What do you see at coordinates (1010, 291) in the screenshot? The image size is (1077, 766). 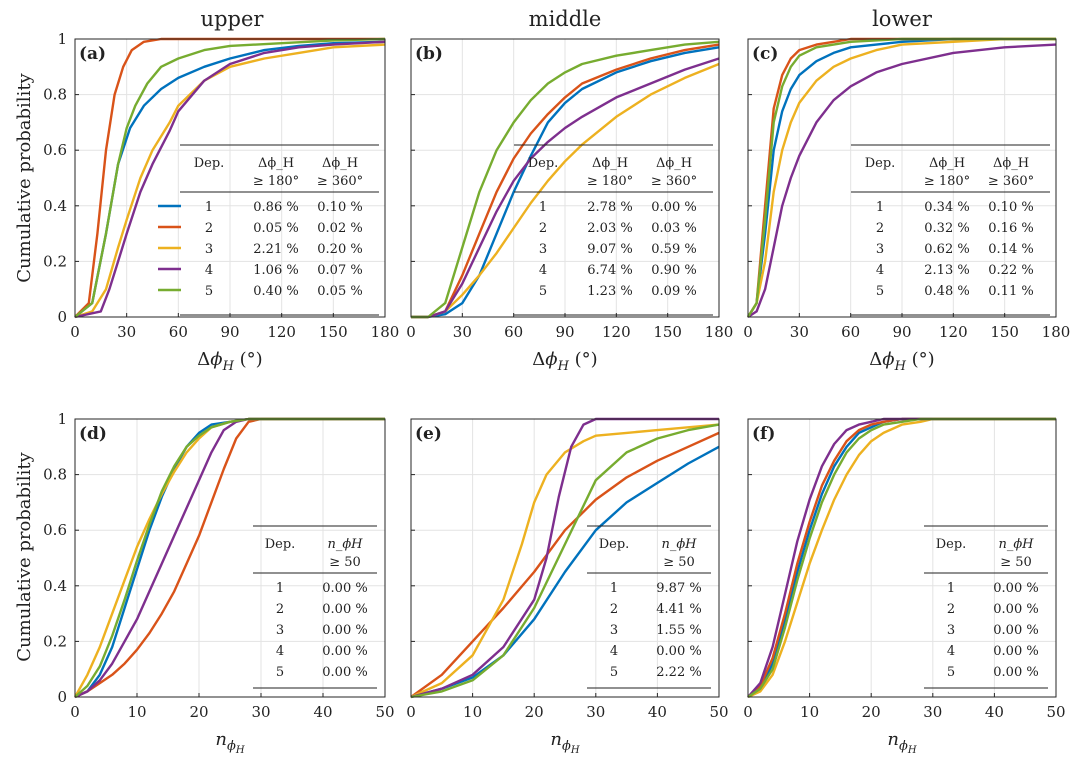 I see `table-cell-value: 0.11 %` at bounding box center [1010, 291].